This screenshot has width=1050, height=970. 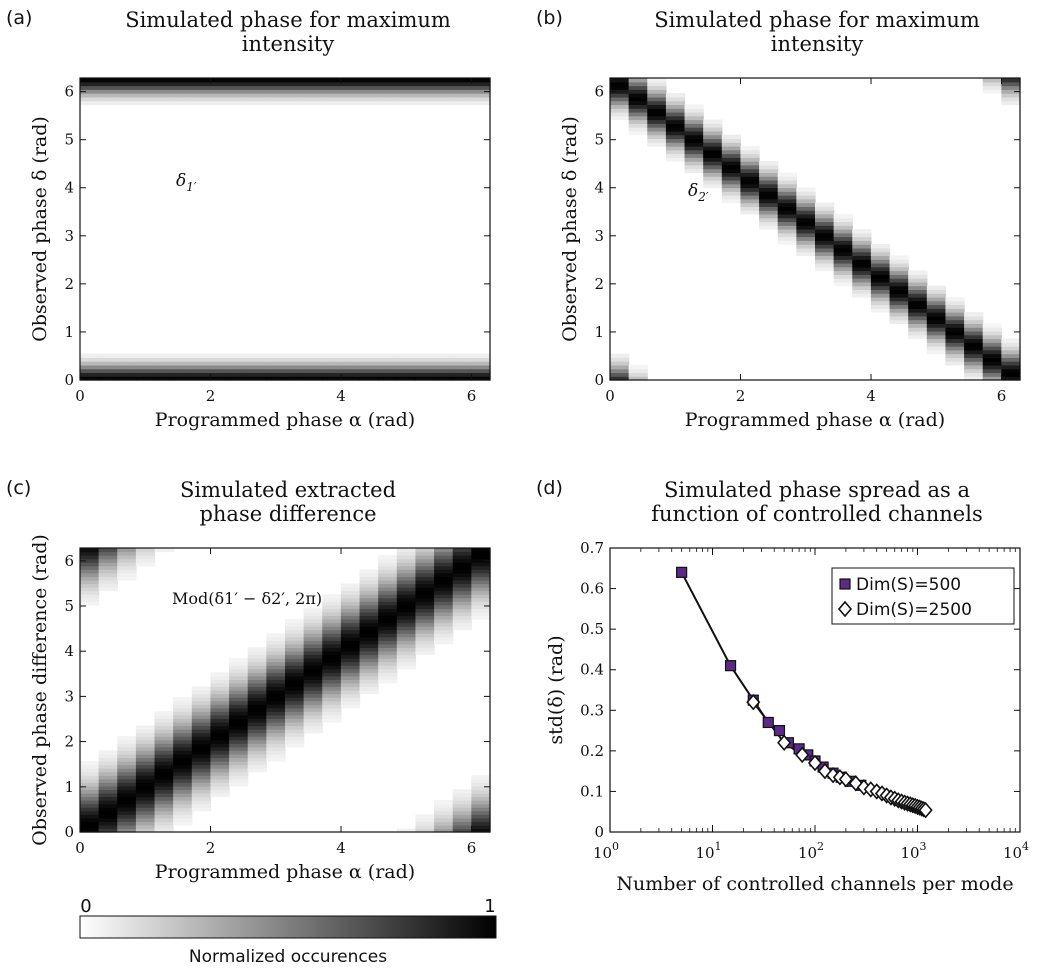 I want to click on panel-annotation: Mod(δ1′ − δ2′, 2π), so click(x=247, y=598).